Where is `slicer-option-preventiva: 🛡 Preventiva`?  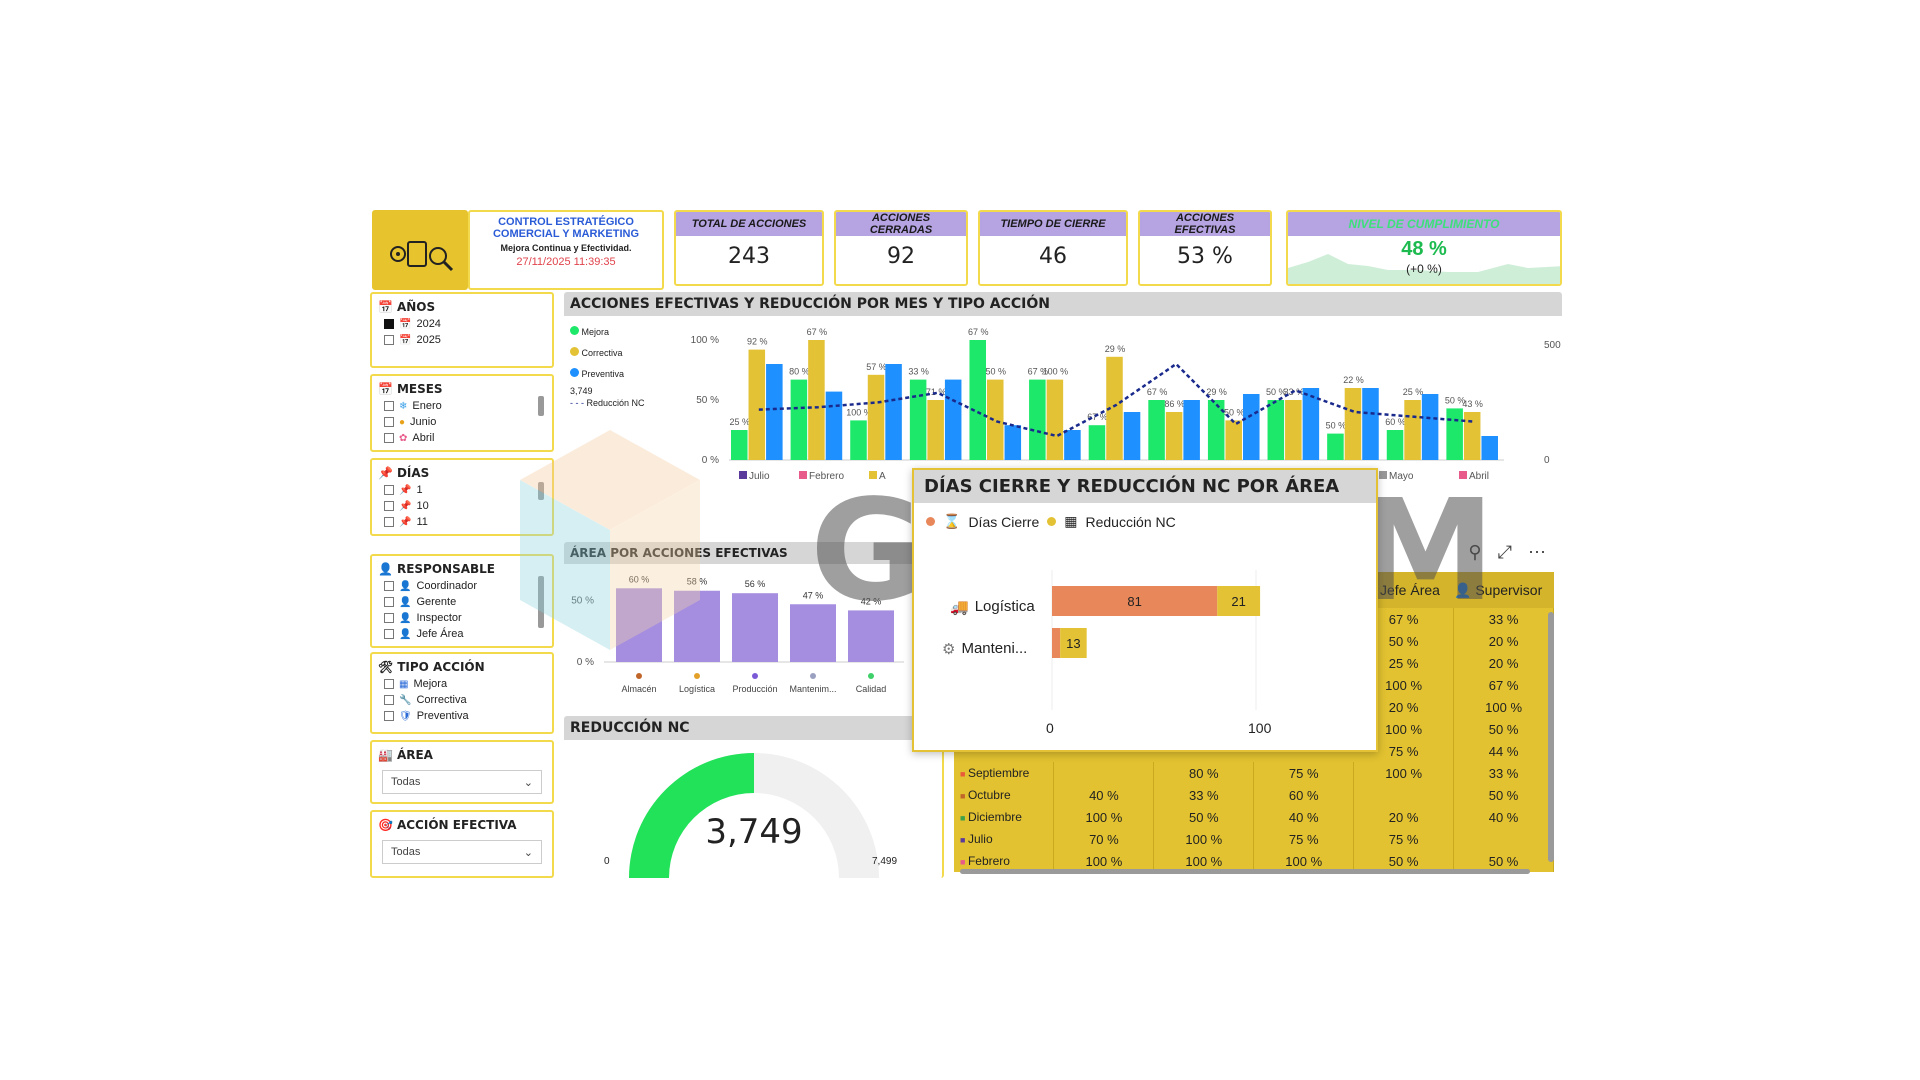
slicer-option-preventiva: 🛡 Preventiva is located at coordinates (468, 716).